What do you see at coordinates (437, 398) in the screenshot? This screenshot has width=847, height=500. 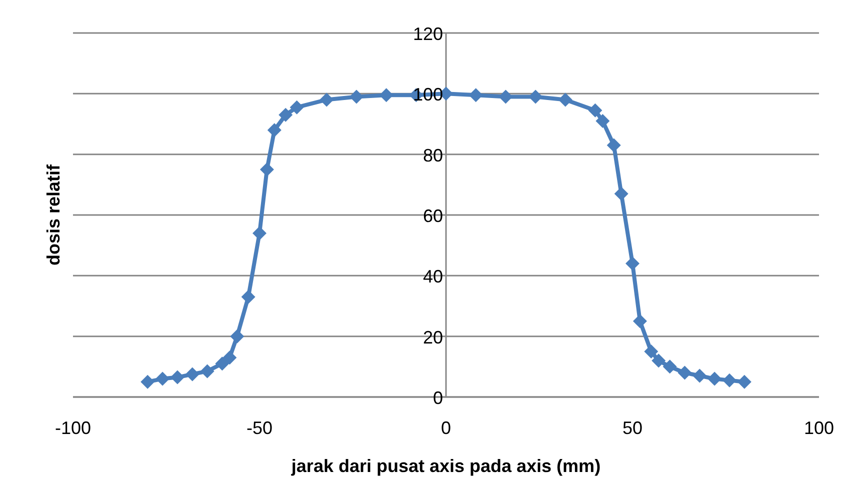 I see `y-tick-label: 0` at bounding box center [437, 398].